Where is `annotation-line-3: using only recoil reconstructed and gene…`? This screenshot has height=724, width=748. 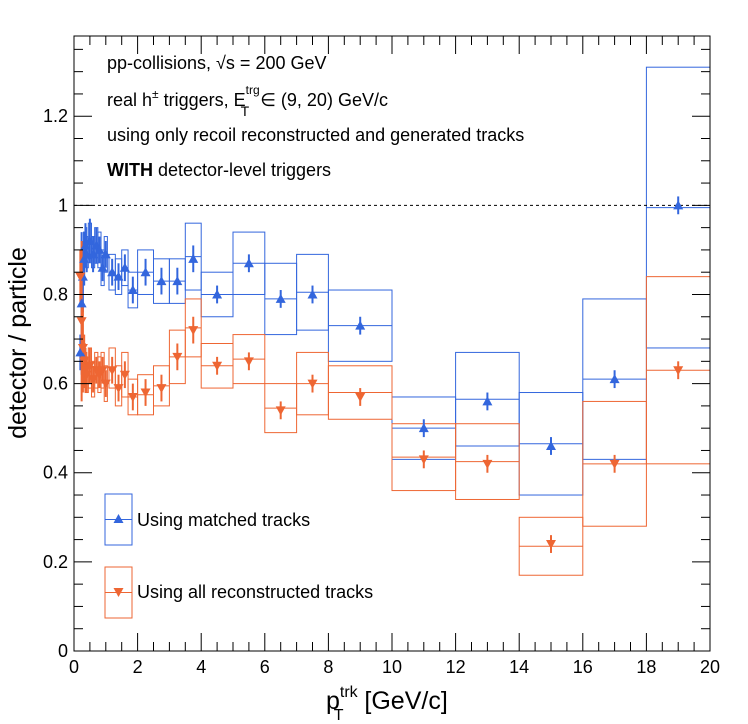
annotation-line-3: using only recoil reconstructed and gene… is located at coordinates (315, 135).